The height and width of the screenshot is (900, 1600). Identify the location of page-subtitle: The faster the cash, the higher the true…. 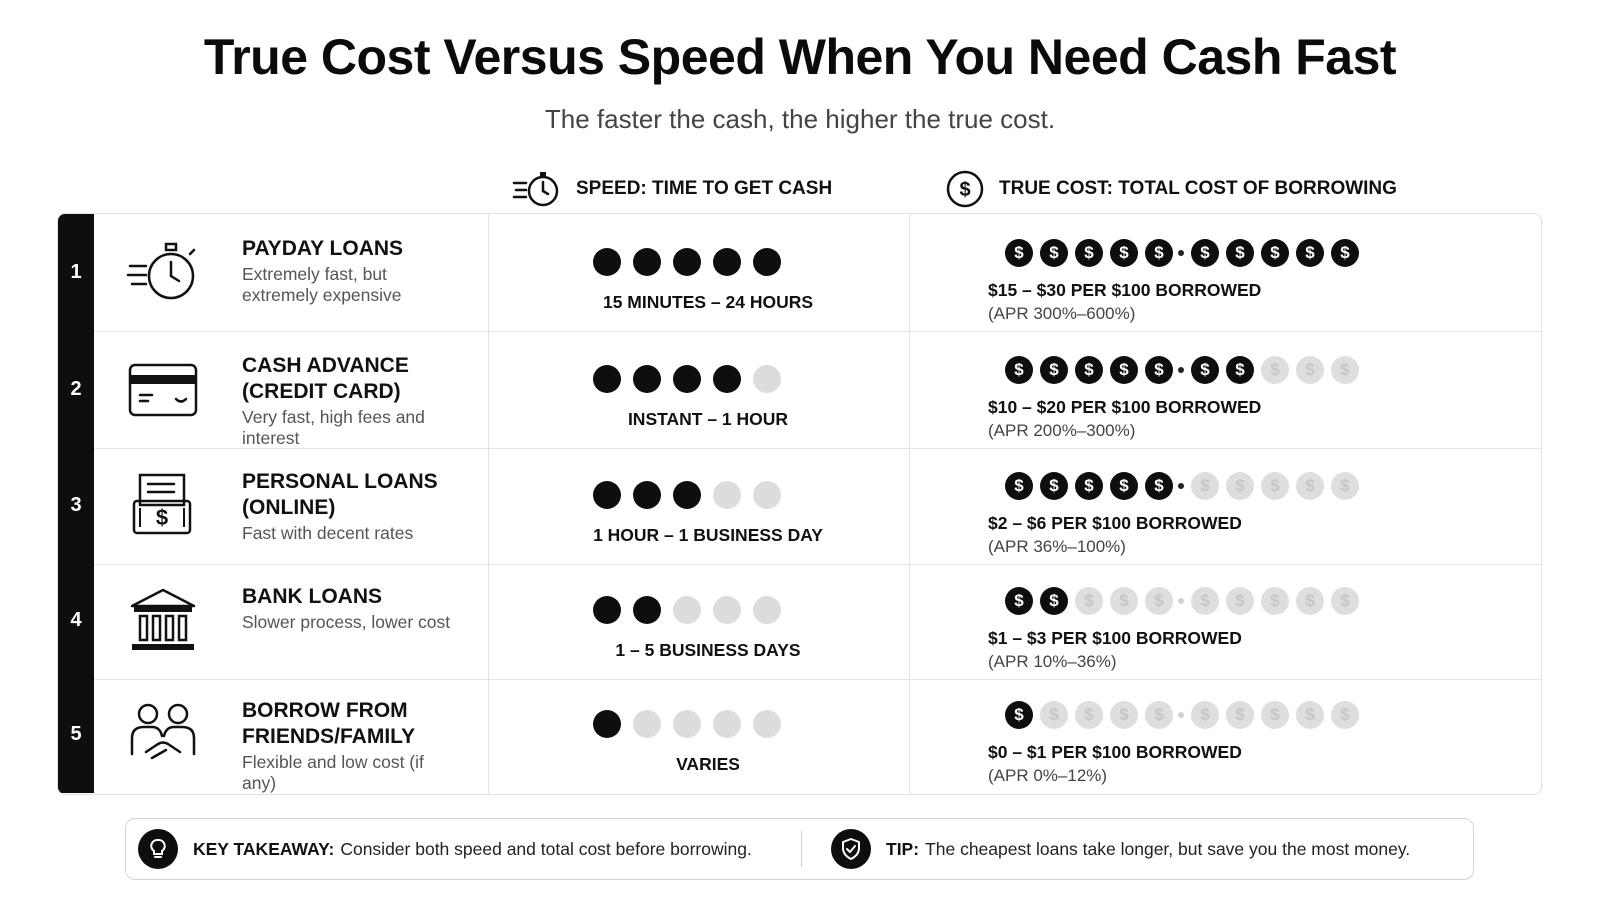
(800, 119).